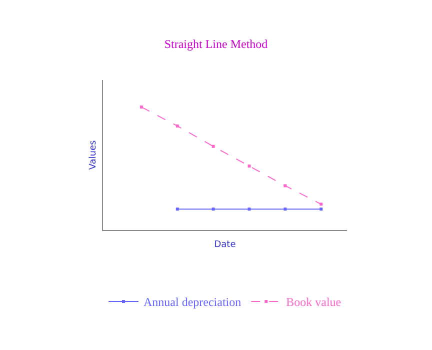 Image resolution: width=432 pixels, height=350 pixels. I want to click on y-axis-title: Values, so click(93, 155).